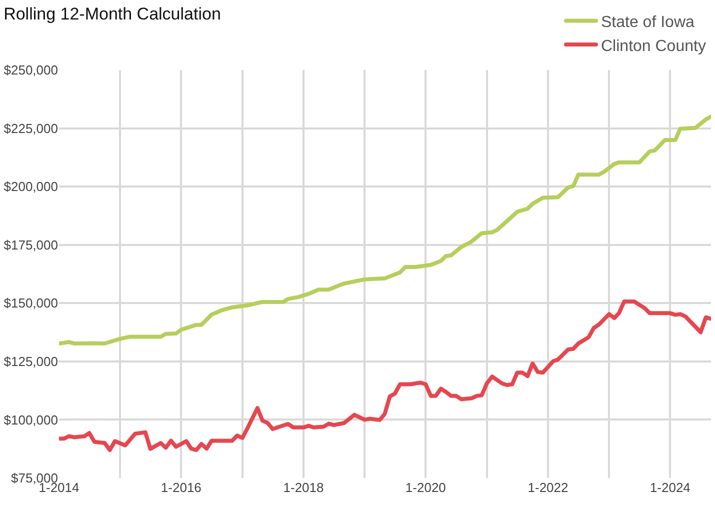 The height and width of the screenshot is (508, 715). What do you see at coordinates (31, 244) in the screenshot?
I see `y-tick-label: $175,000` at bounding box center [31, 244].